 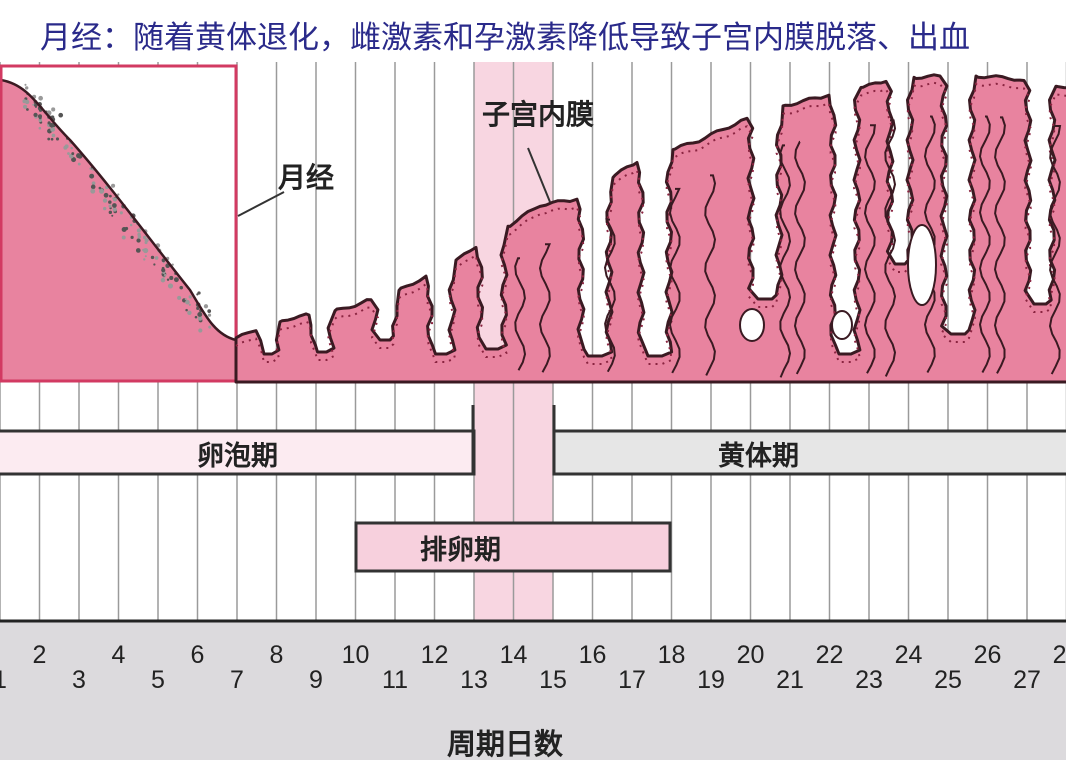 What do you see at coordinates (632, 680) in the screenshot?
I see `day-label: 17` at bounding box center [632, 680].